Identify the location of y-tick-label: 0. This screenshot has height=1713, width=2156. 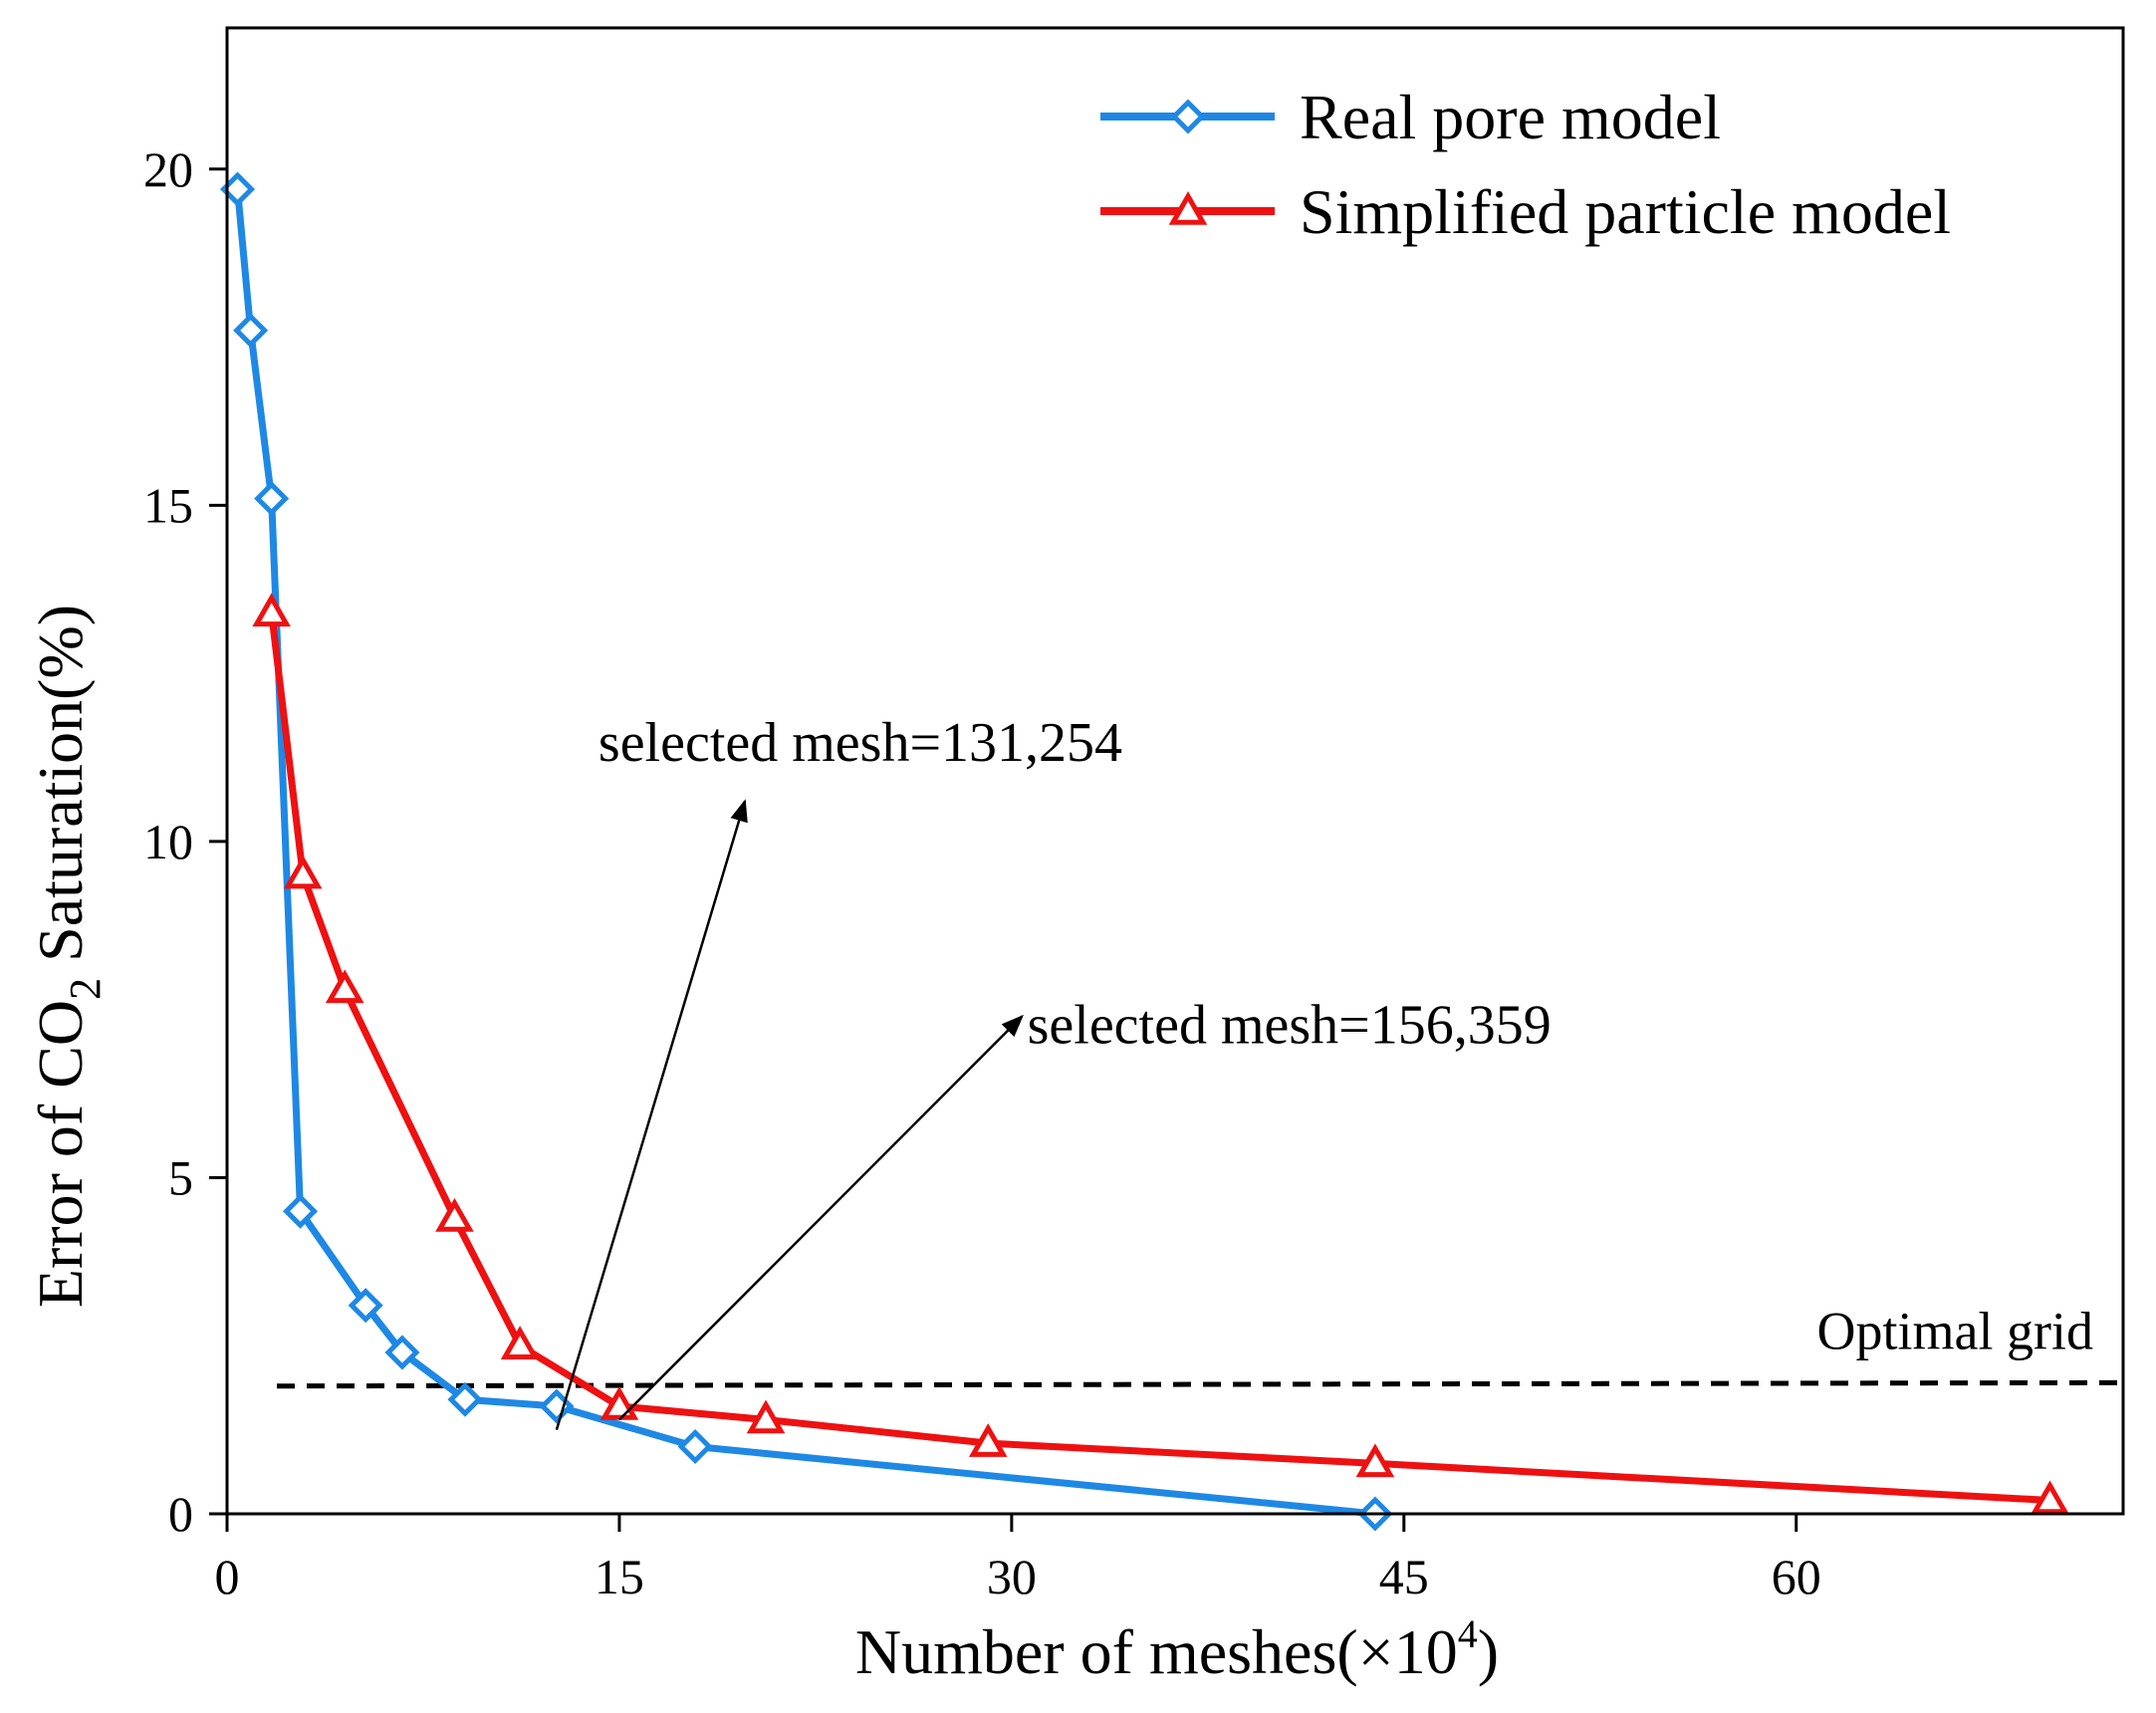
(180, 1514).